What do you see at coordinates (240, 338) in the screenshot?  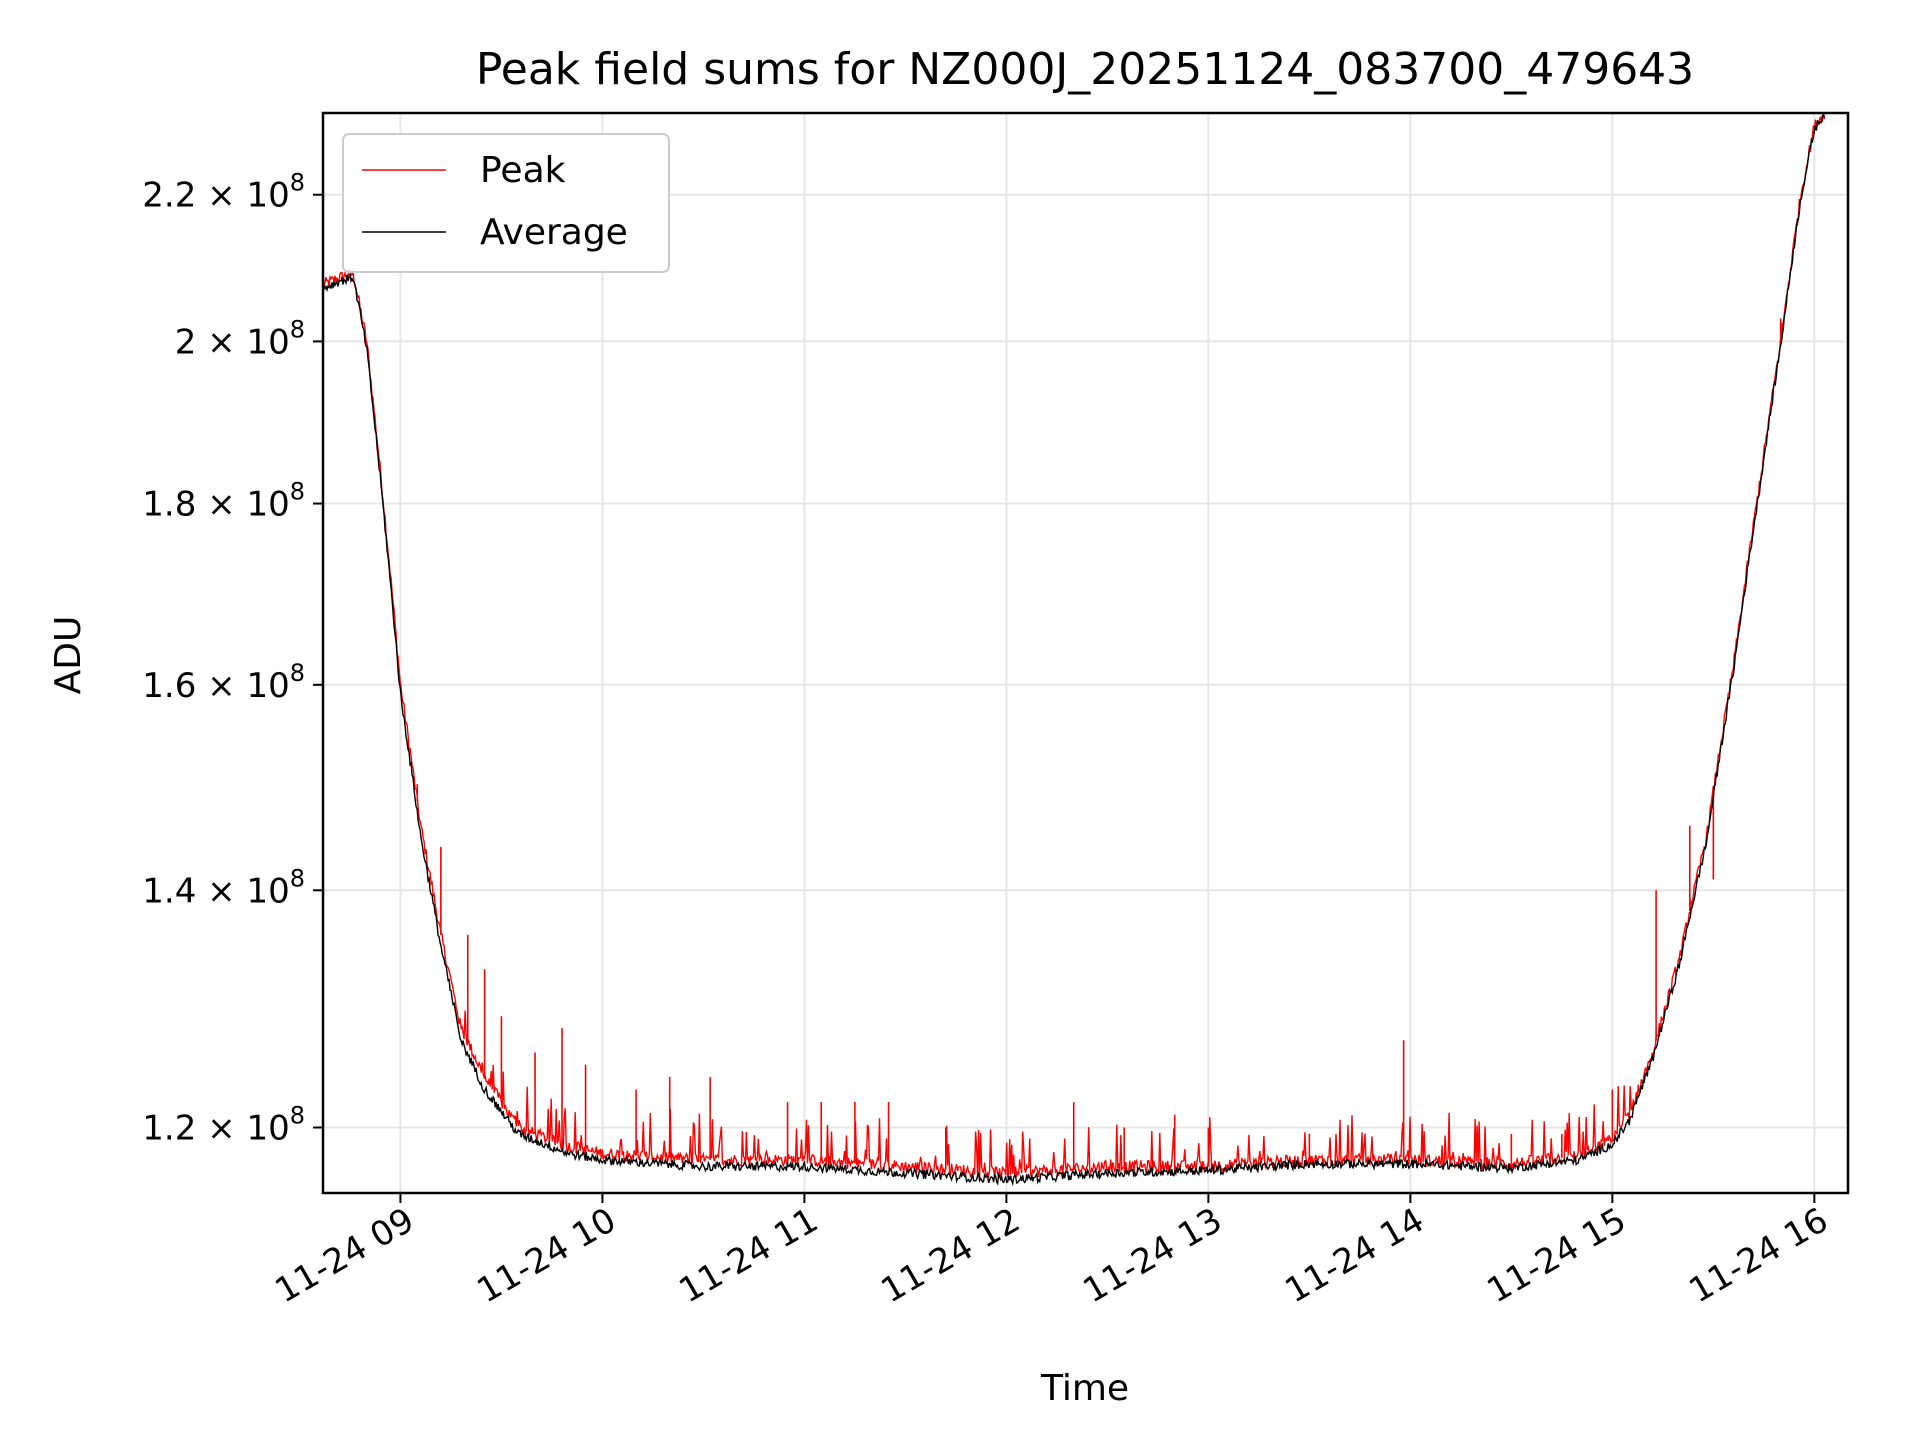 I see `y-tick-label: 2 × 108` at bounding box center [240, 338].